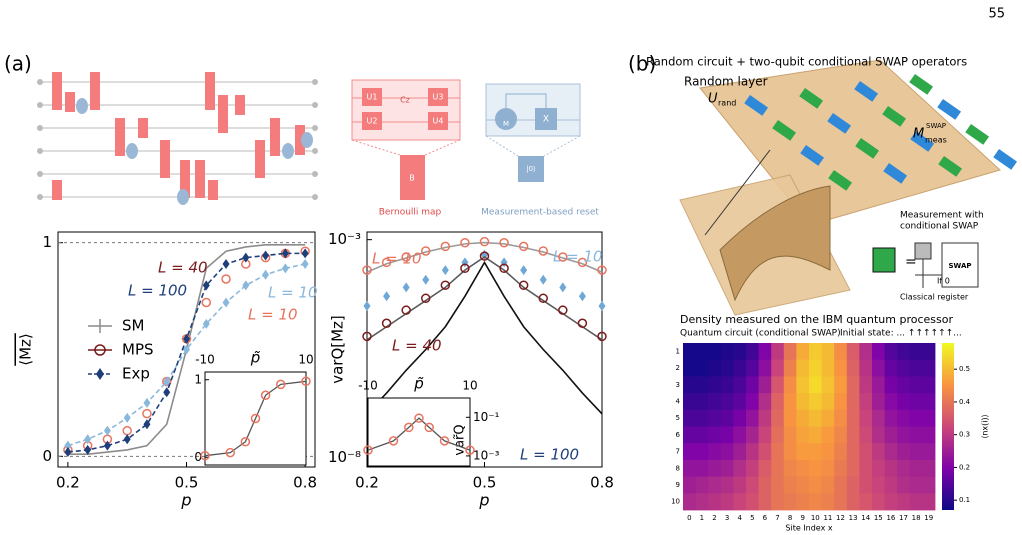 This screenshot has width=1022, height=535. What do you see at coordinates (702, 518) in the screenshot?
I see `x-tick-label: 1` at bounding box center [702, 518].